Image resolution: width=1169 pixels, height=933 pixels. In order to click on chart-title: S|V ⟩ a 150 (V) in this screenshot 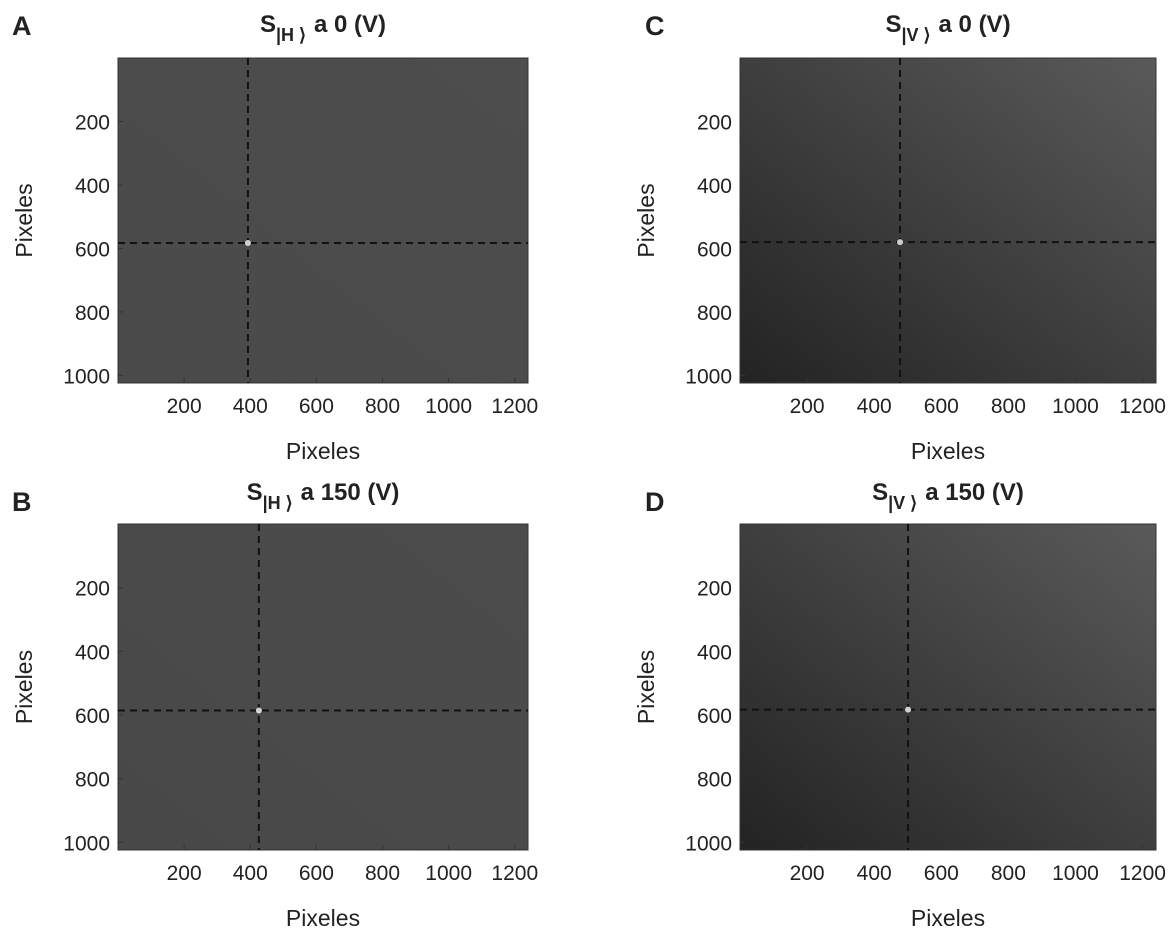, I will do `click(948, 496)`.